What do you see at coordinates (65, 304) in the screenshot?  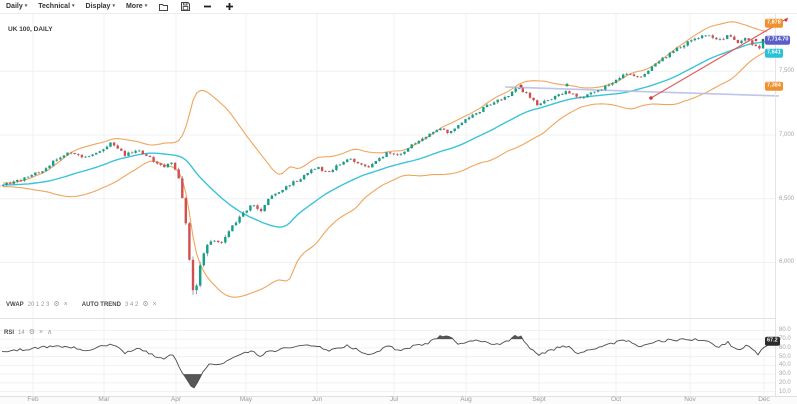 I see `vwap-remove-icon: ×` at bounding box center [65, 304].